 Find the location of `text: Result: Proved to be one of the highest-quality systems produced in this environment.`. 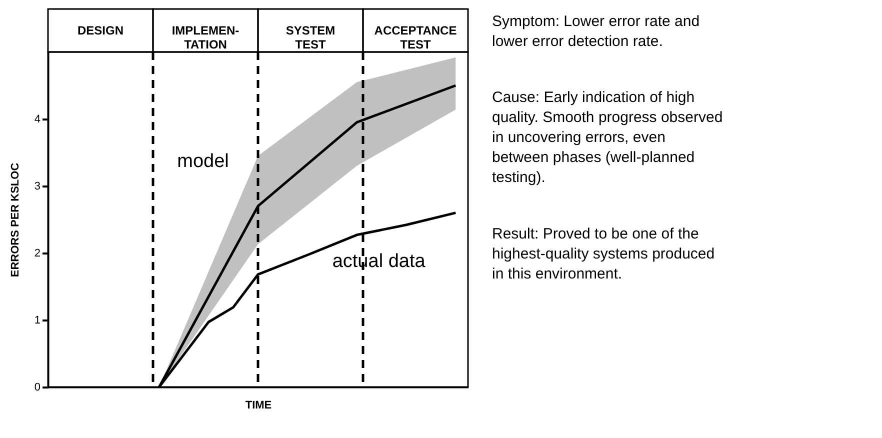

text: Result: Proved to be one of the highest-quality systems produced in this environment. is located at coordinates (603, 253).